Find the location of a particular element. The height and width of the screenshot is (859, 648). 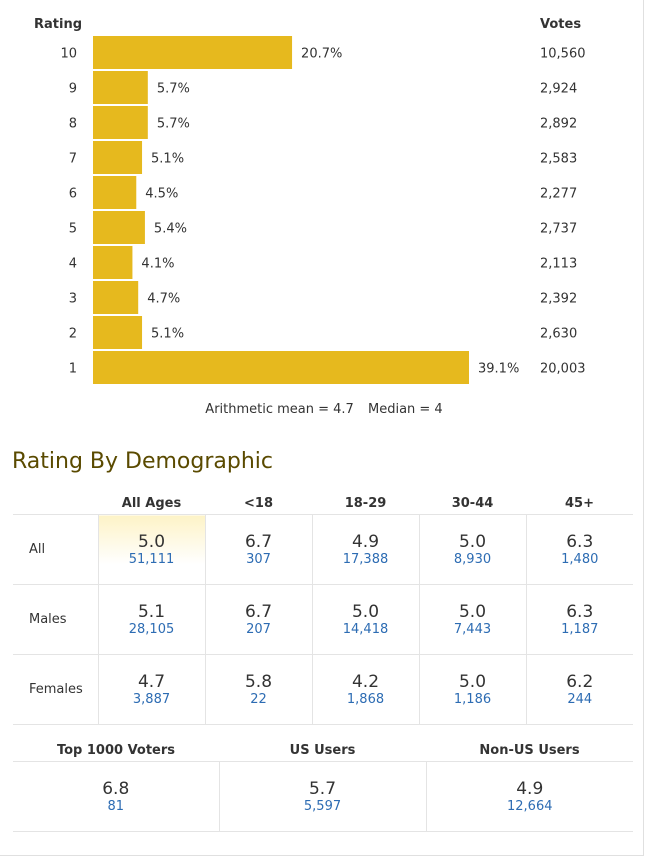

rating-label: 5 is located at coordinates (73, 229).